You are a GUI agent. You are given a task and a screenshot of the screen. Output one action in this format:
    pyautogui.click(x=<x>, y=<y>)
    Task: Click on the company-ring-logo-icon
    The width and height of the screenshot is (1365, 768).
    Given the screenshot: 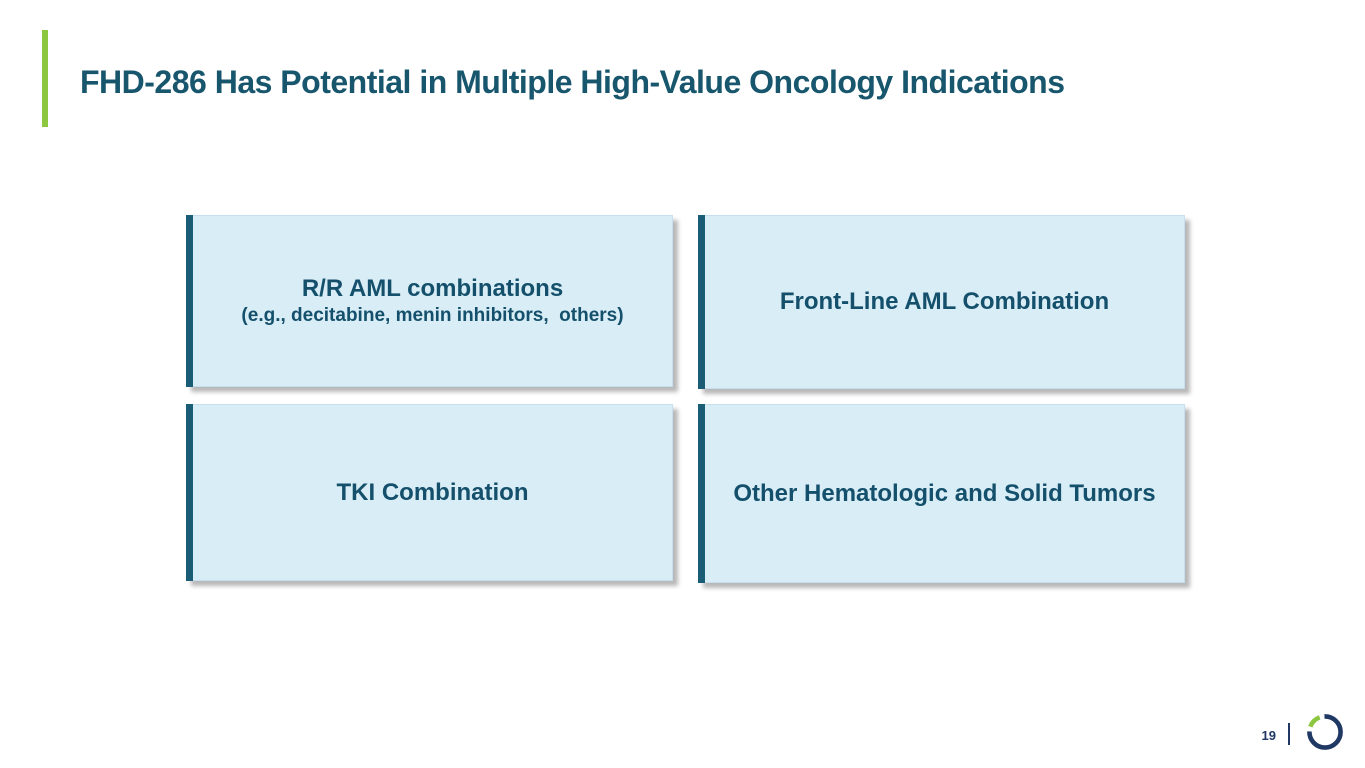 What is the action you would take?
    pyautogui.click(x=1325, y=732)
    